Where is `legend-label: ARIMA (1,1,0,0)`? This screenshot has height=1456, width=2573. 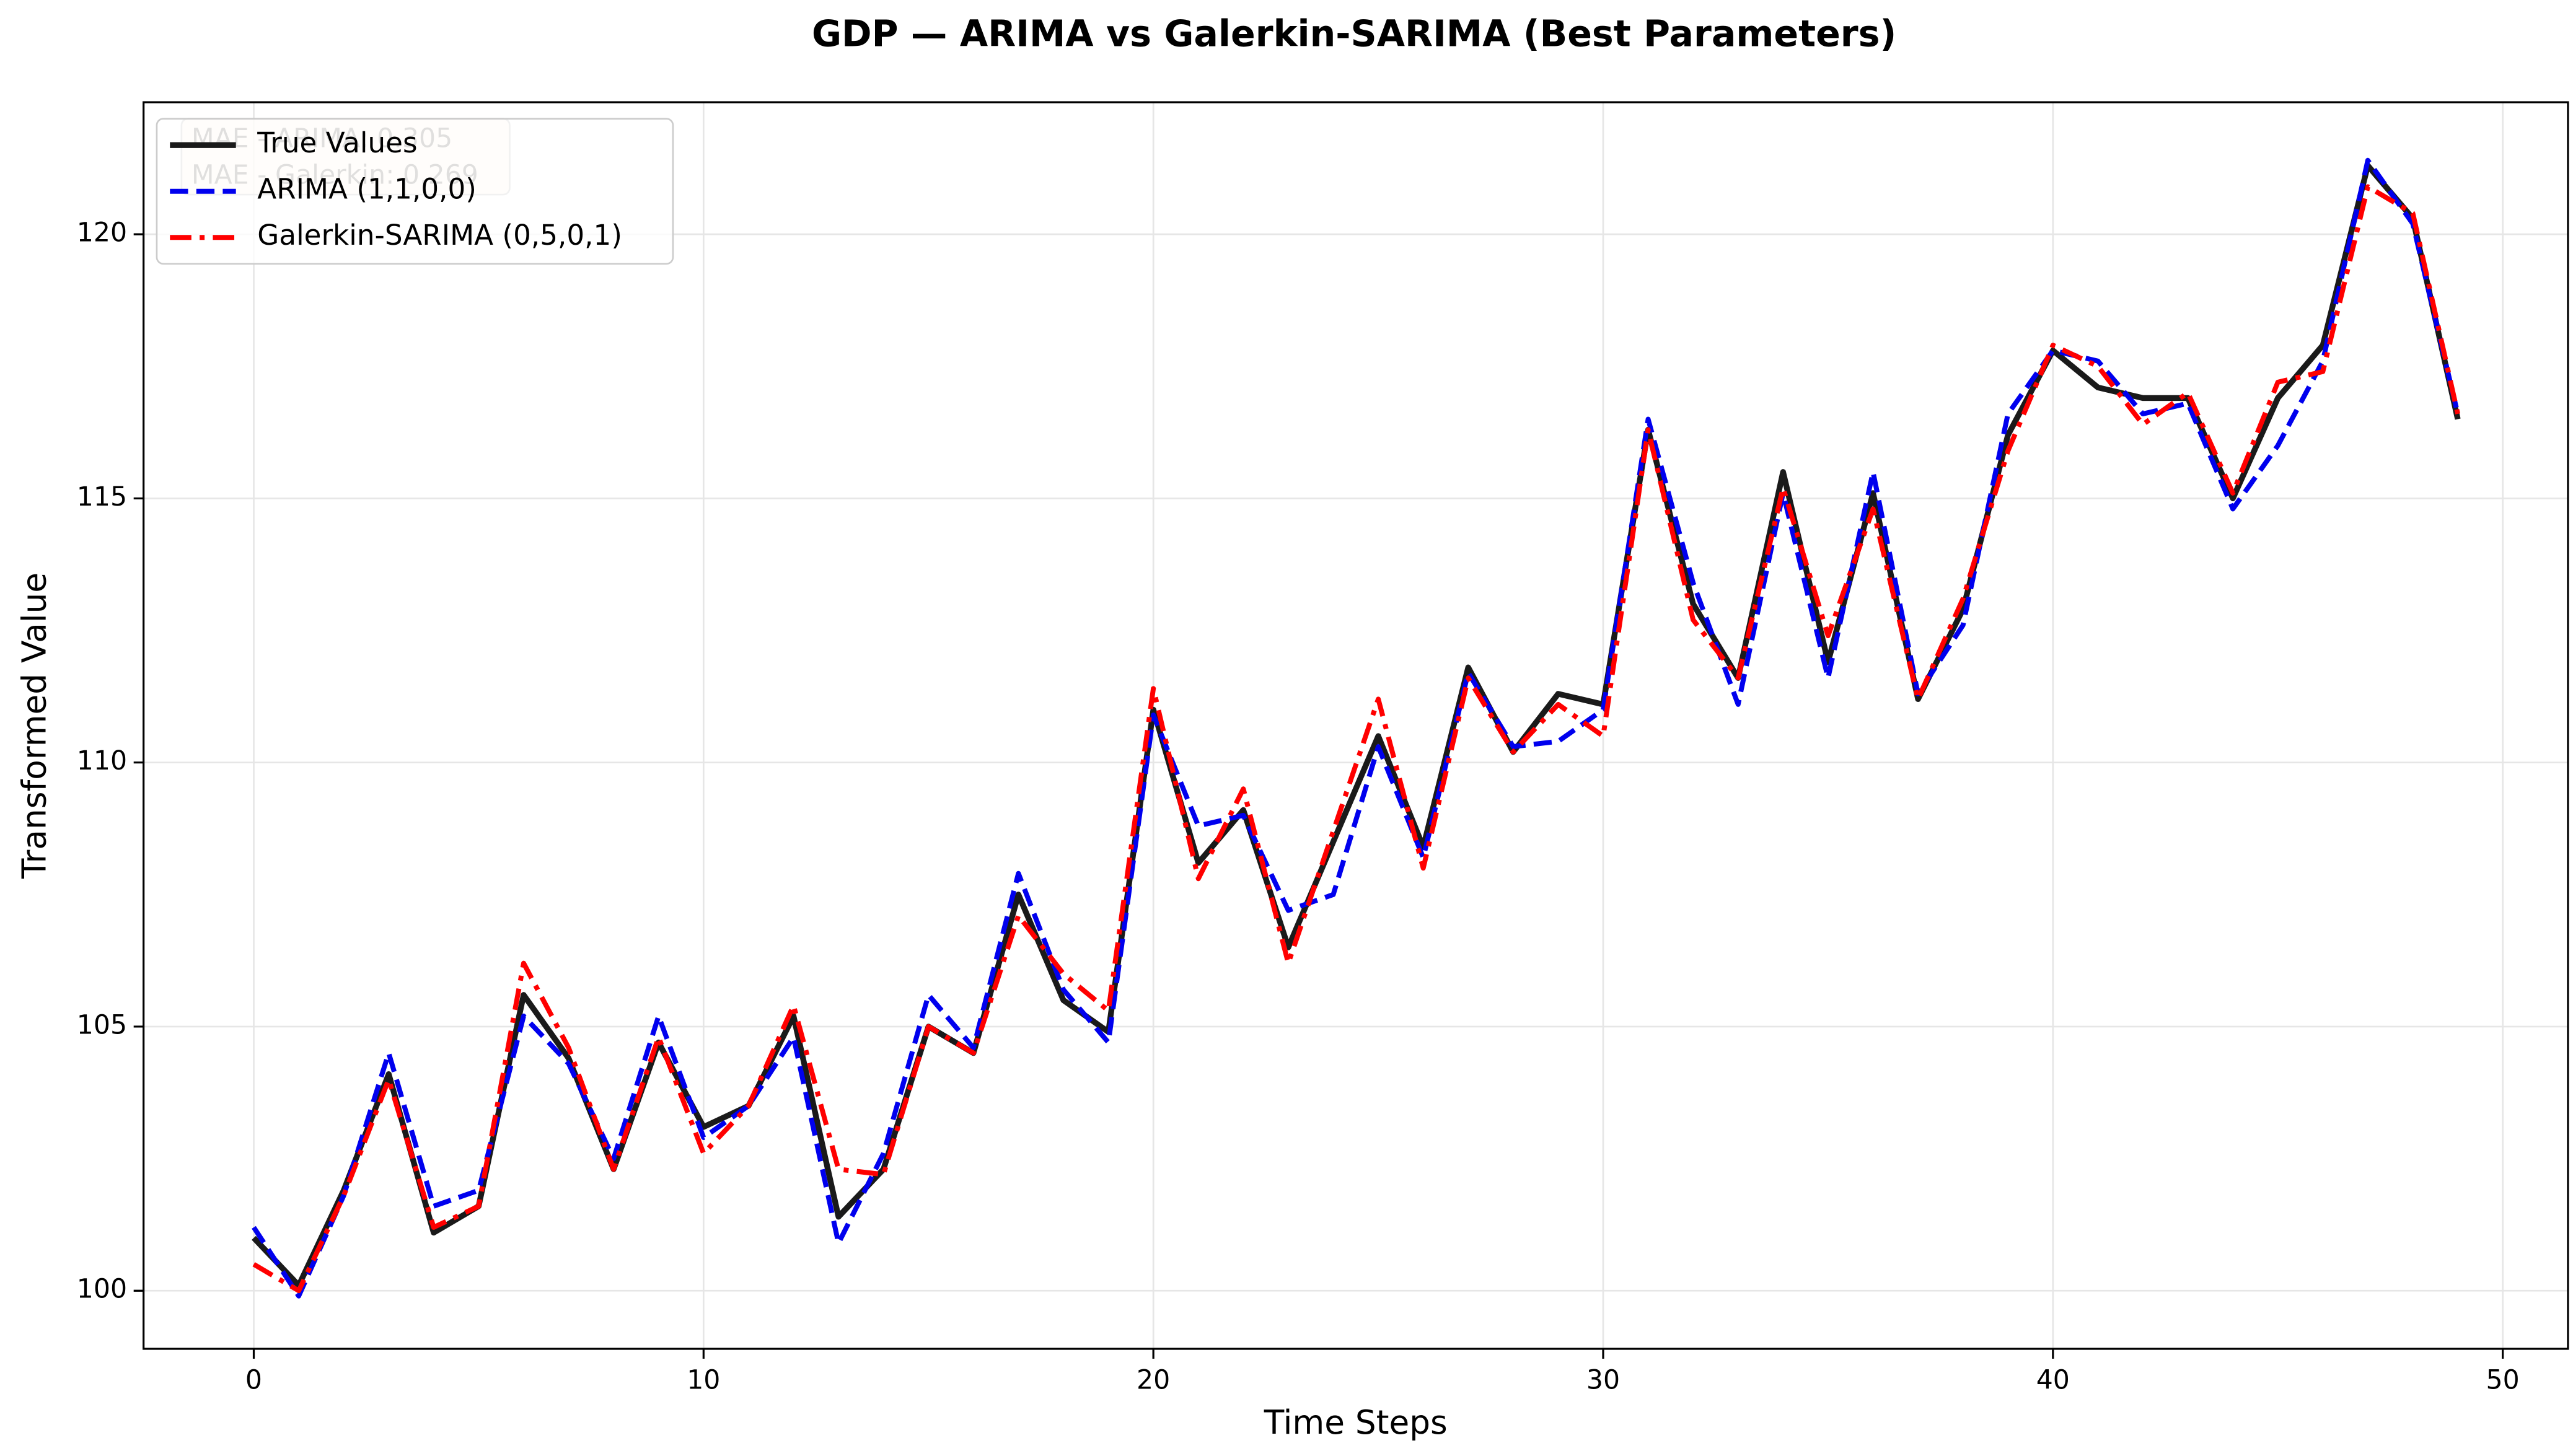 legend-label: ARIMA (1,1,0,0) is located at coordinates (367, 189).